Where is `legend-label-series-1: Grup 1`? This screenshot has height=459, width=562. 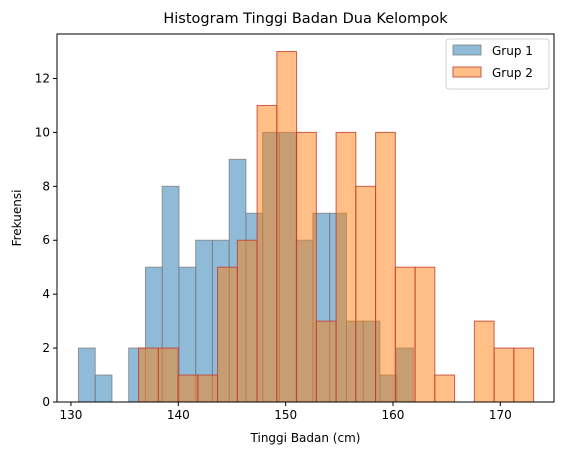
legend-label-series-1: Grup 1 is located at coordinates (512, 51).